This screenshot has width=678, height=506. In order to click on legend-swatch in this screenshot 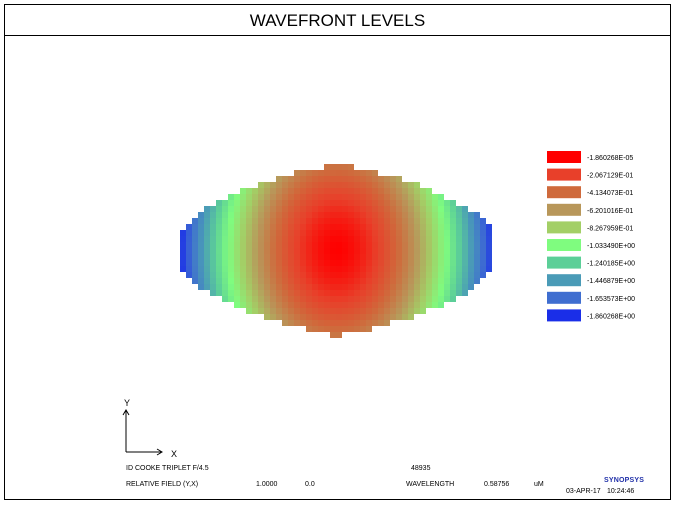, I will do `click(564, 297)`.